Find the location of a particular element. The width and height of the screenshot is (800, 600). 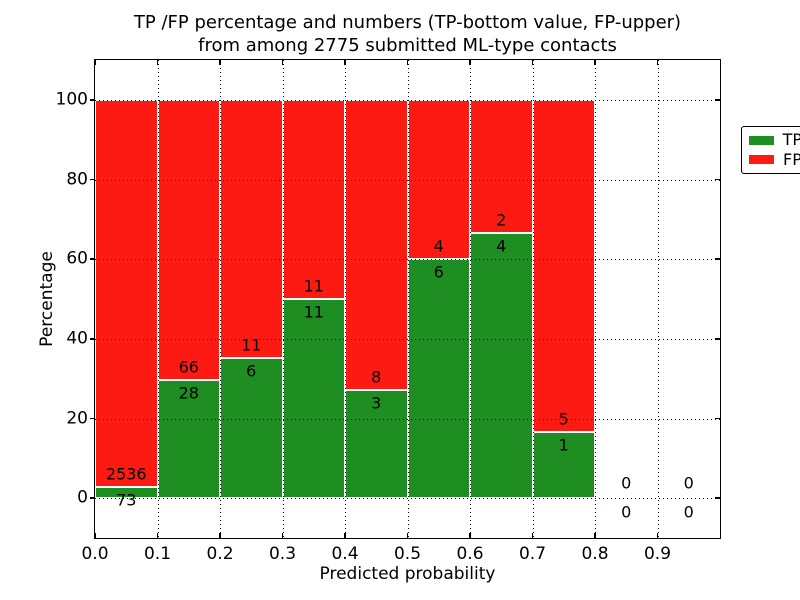

tp-color-swatch is located at coordinates (761, 140).